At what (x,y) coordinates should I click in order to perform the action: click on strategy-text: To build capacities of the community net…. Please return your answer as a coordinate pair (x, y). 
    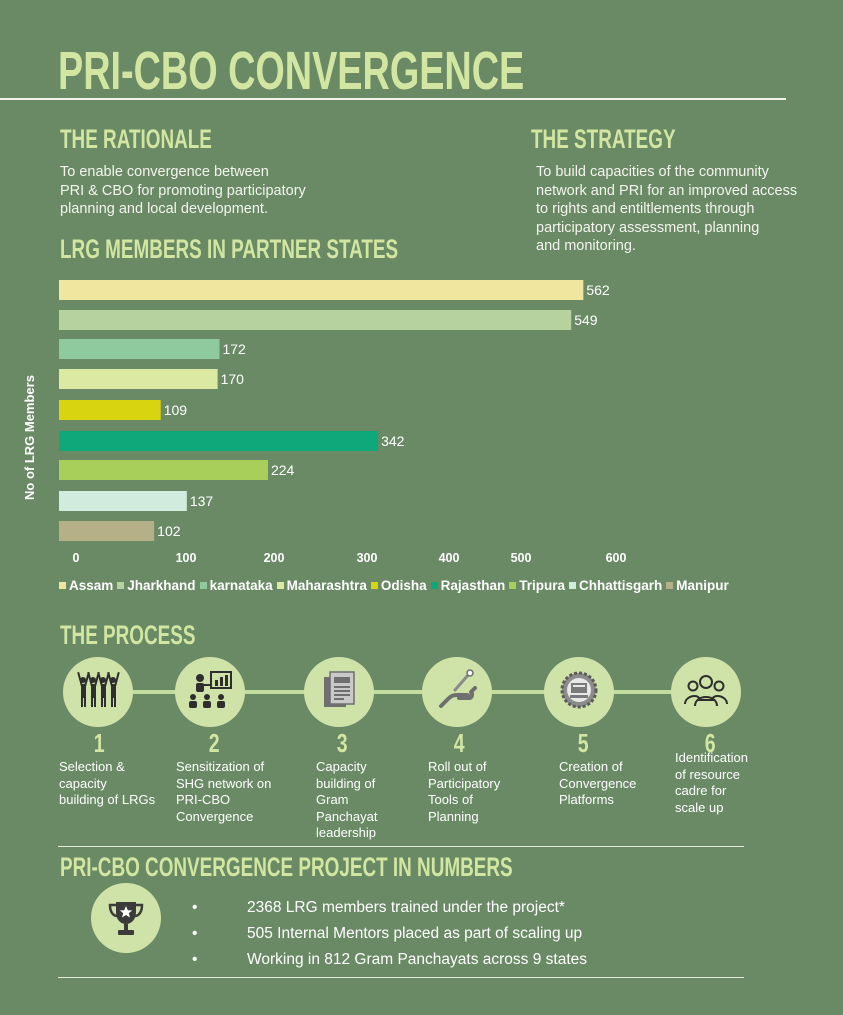
    Looking at the image, I should click on (667, 209).